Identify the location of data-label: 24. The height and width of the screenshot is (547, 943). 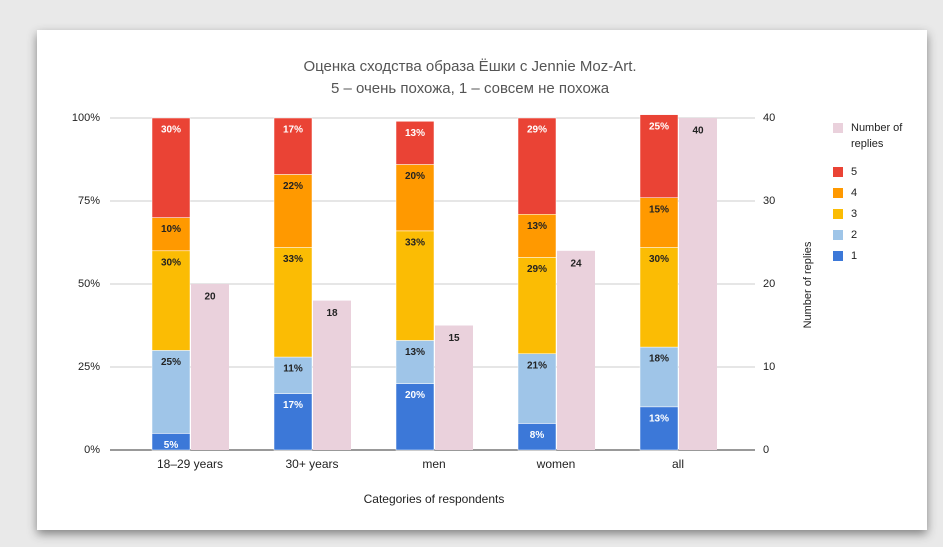
(576, 263).